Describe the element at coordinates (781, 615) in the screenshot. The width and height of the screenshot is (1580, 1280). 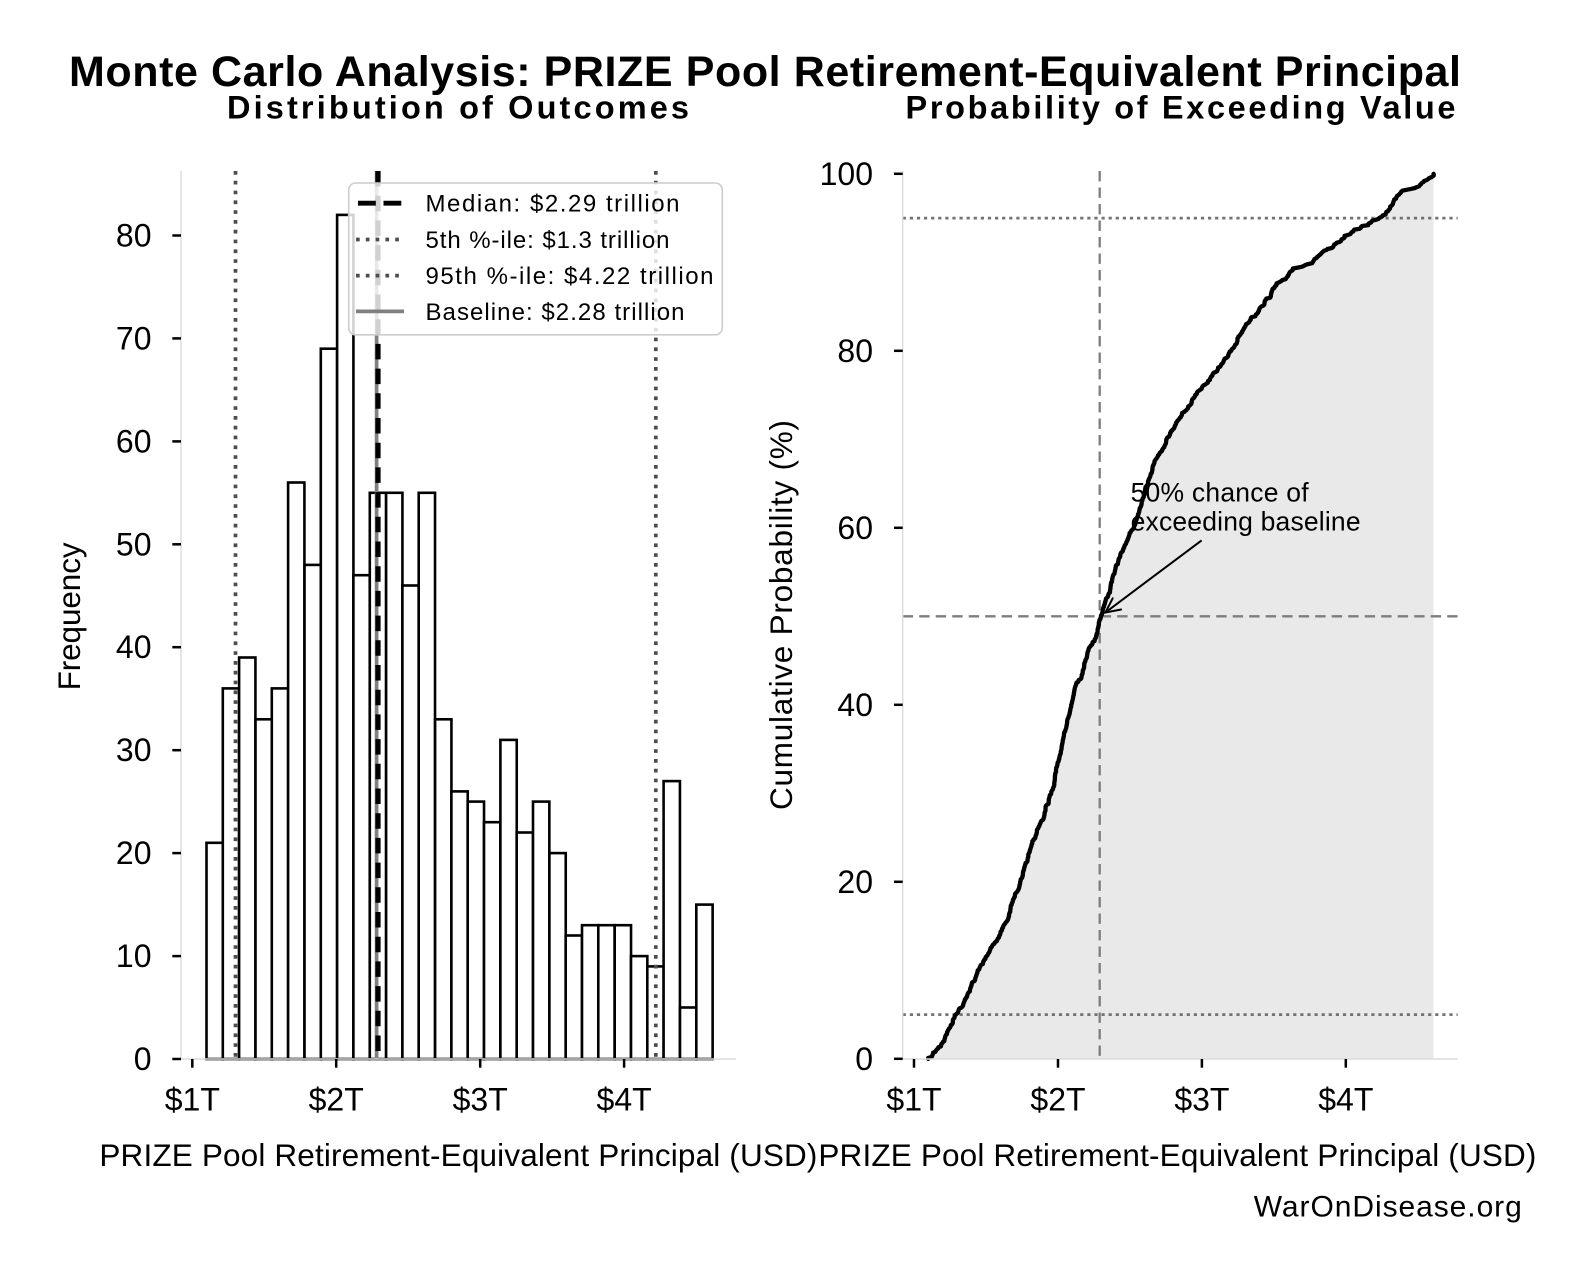
I see `svg-text: Cumulative Probability (%)` at that location.